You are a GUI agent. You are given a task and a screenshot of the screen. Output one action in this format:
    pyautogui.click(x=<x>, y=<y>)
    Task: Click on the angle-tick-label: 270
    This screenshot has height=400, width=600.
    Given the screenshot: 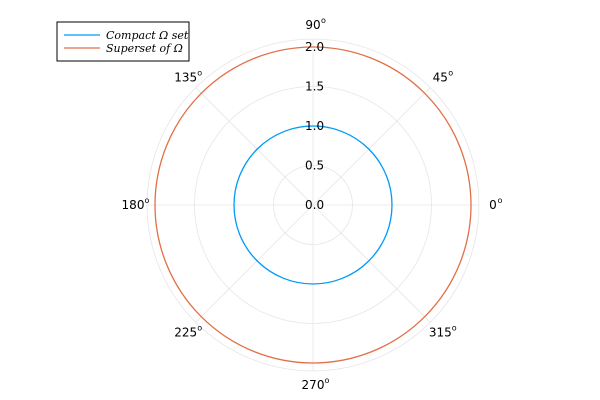 What is the action you would take?
    pyautogui.click(x=313, y=385)
    